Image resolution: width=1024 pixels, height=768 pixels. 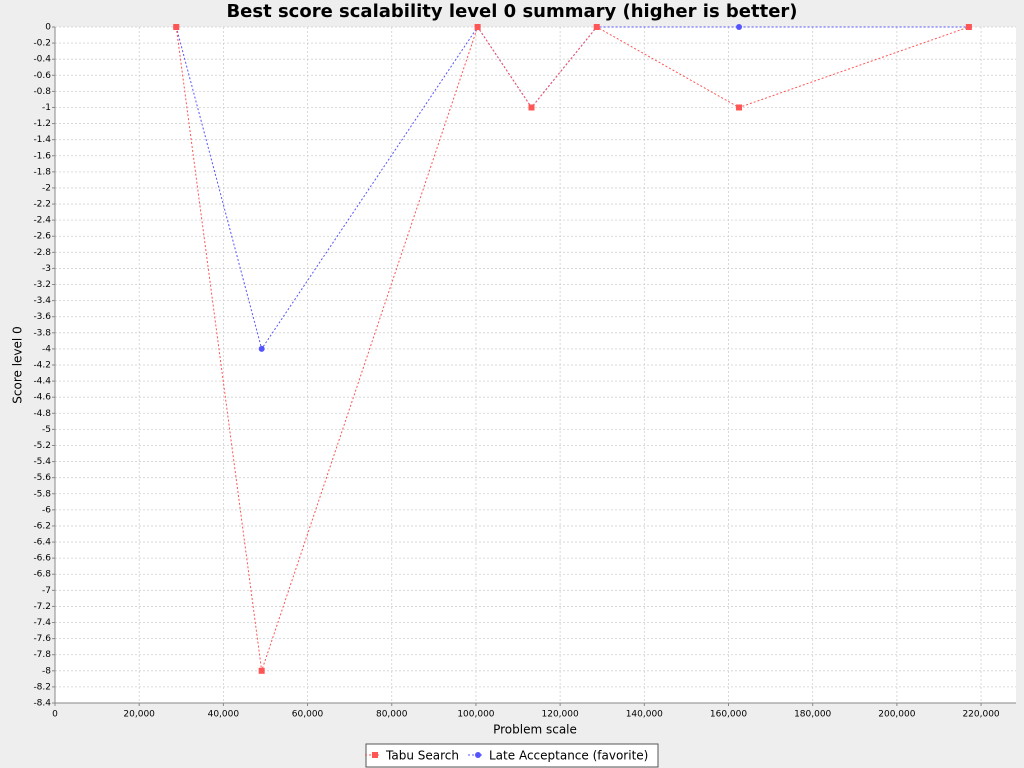 I want to click on y-tick-label: -6, so click(x=46, y=510).